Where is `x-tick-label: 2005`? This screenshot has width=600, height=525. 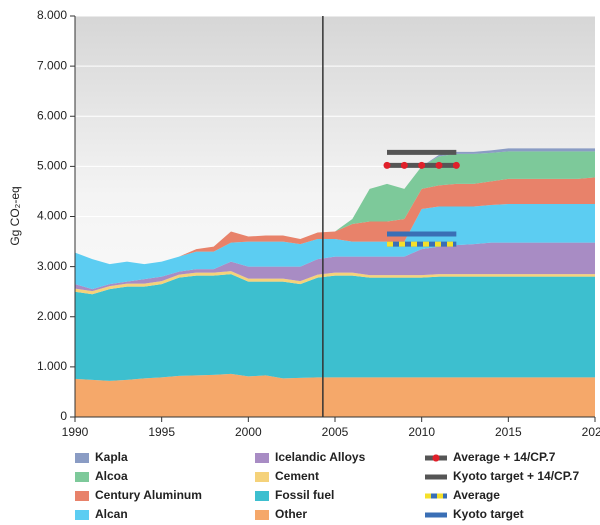
x-tick-label: 2005 is located at coordinates (335, 432).